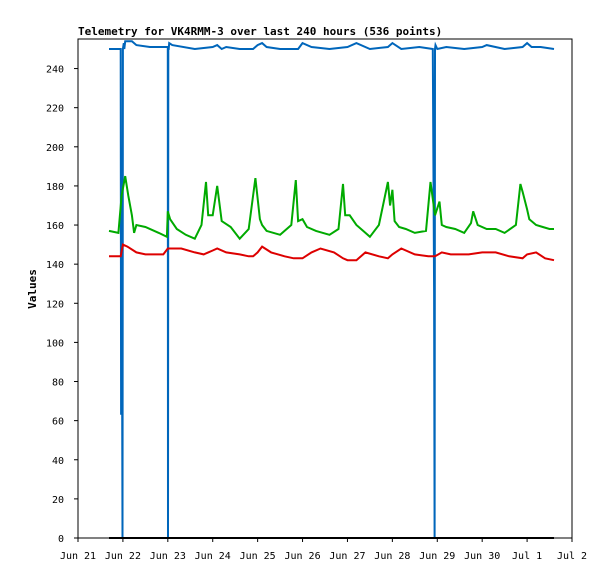 This screenshot has width=615, height=579. Describe the element at coordinates (58, 422) in the screenshot. I see `y-tick-label: 60` at that location.